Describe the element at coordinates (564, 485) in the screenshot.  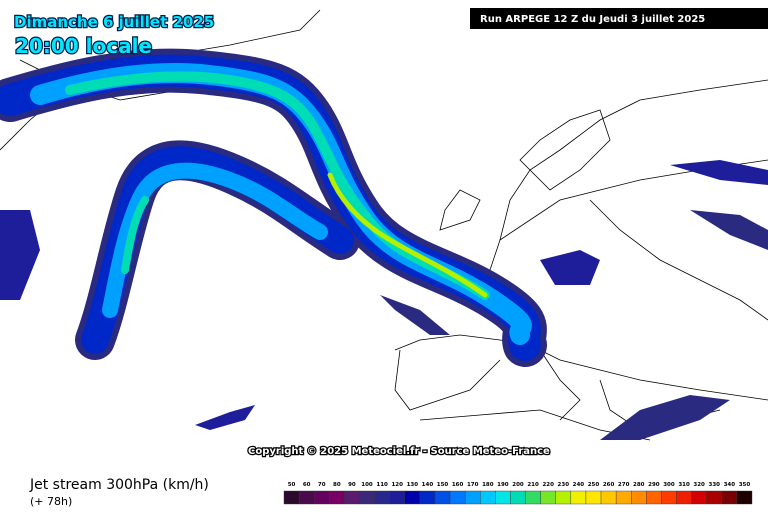
I see `legend-label: 230` at that location.